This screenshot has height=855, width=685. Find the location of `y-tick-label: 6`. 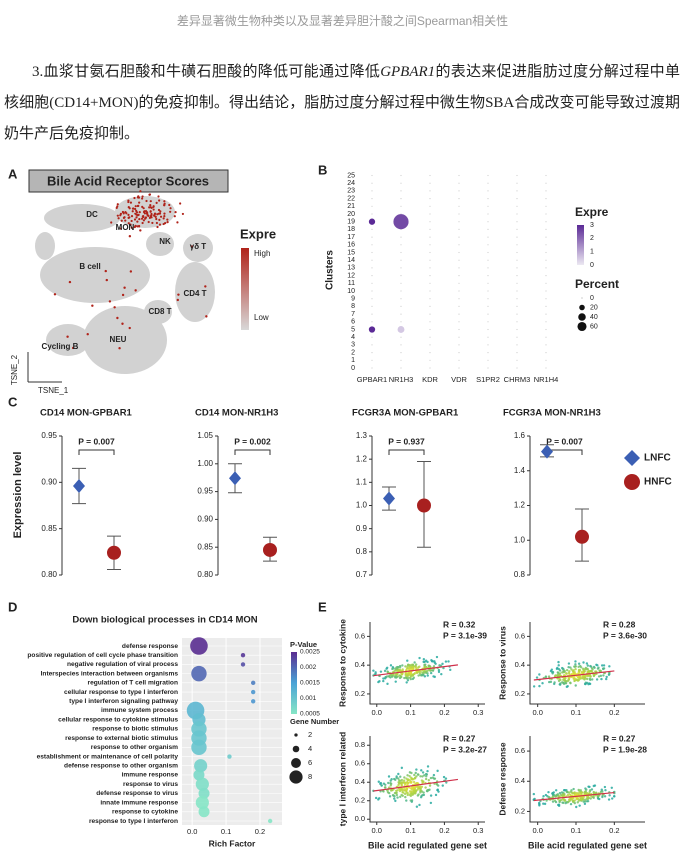

y-tick-label: 6 is located at coordinates (353, 322).